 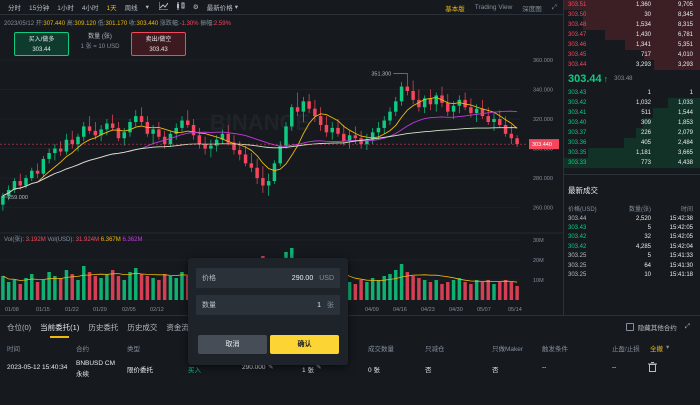 What do you see at coordinates (685, 153) in the screenshot?
I see `bid-total: 3,665` at bounding box center [685, 153].